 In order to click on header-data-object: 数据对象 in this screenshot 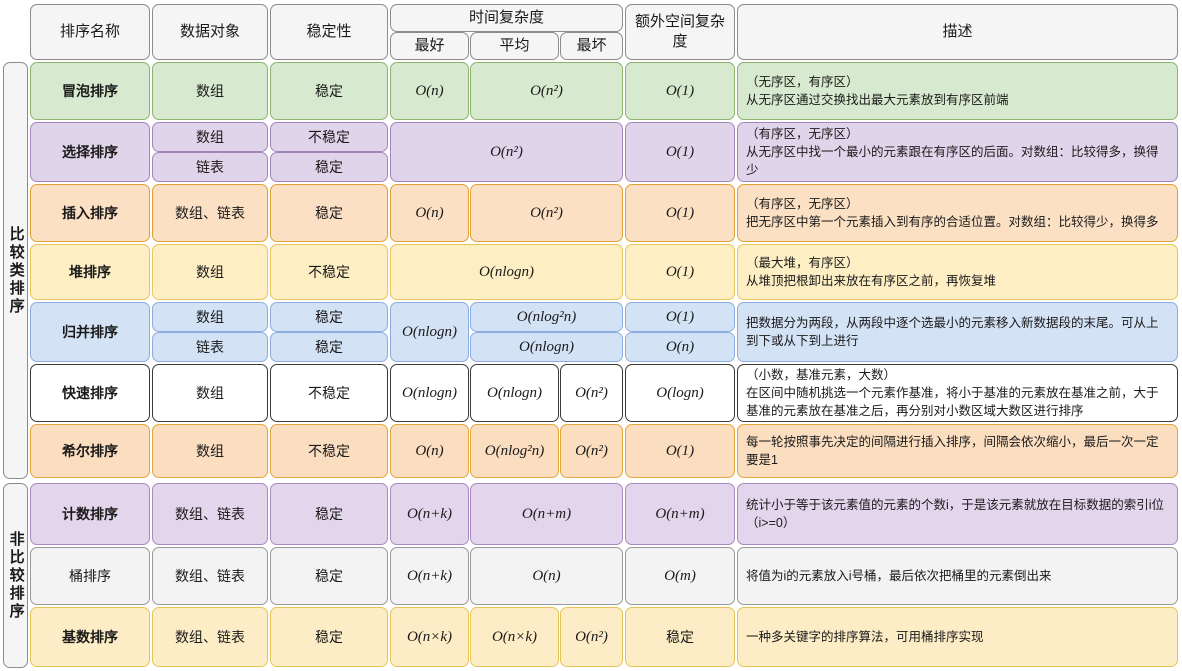, I will do `click(210, 32)`.